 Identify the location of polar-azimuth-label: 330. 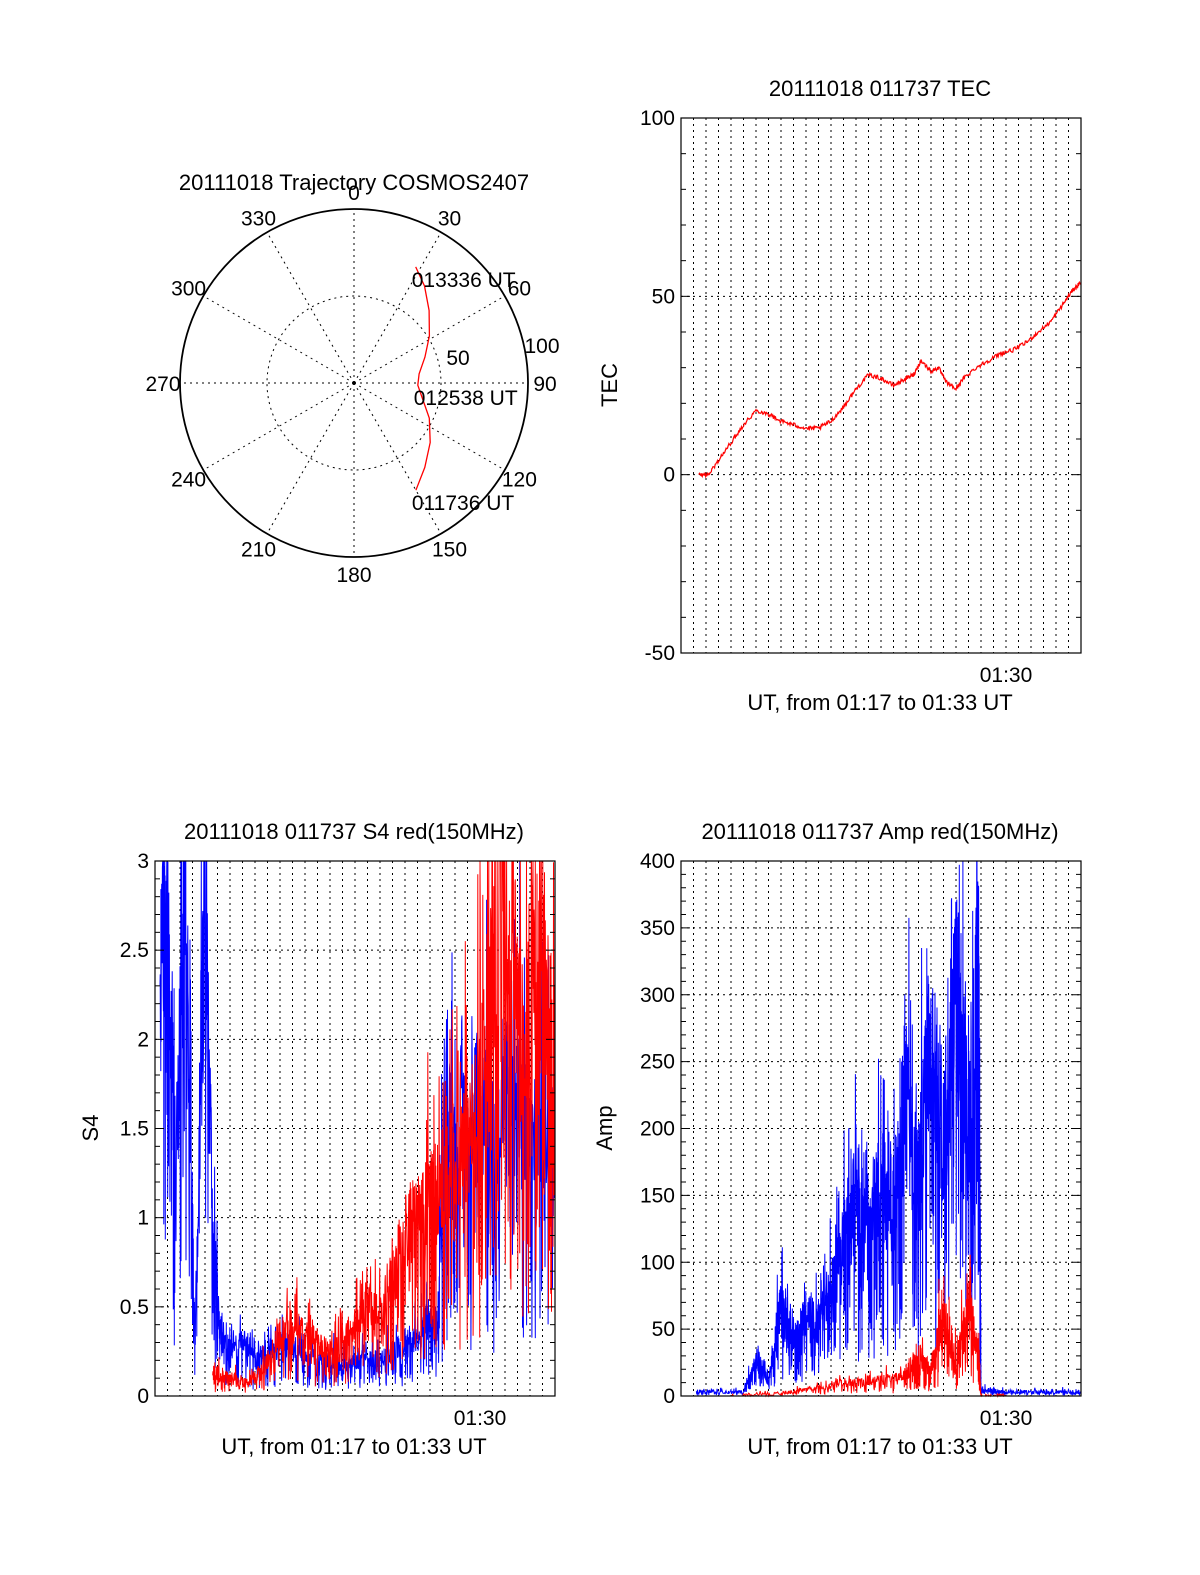
(258, 219).